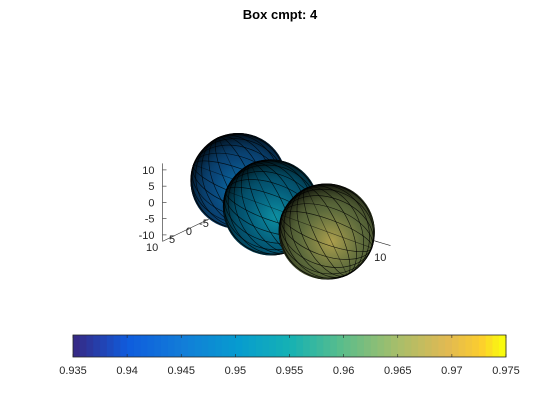  What do you see at coordinates (151, 187) in the screenshot?
I see `z-tick-label: 5` at bounding box center [151, 187].